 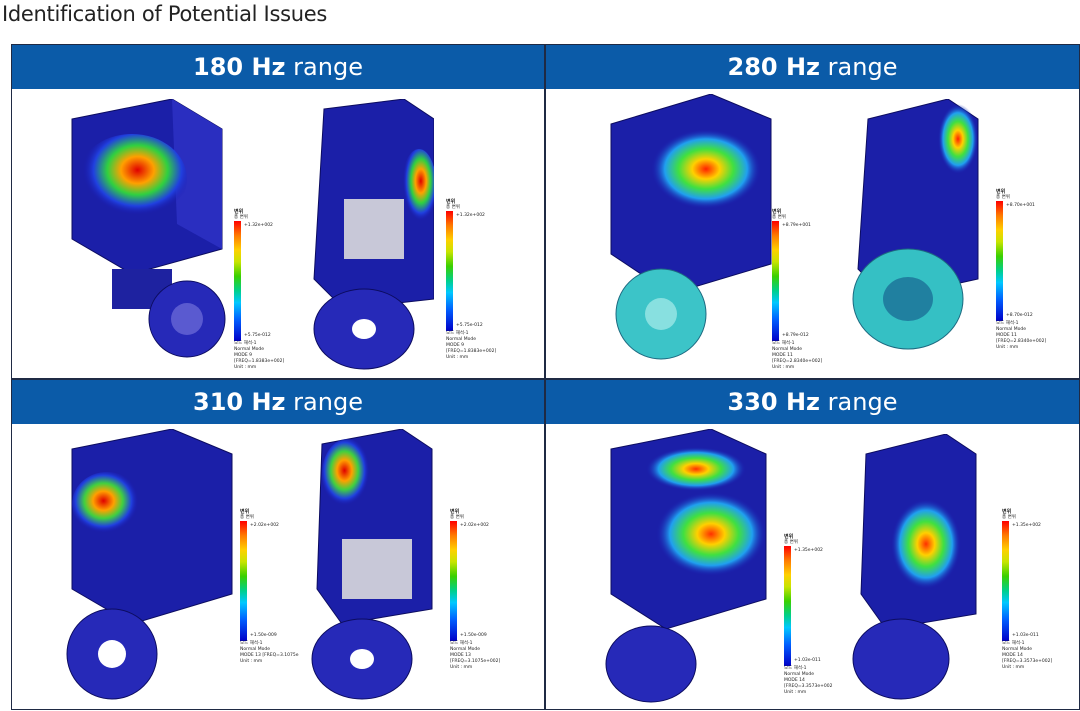 I want to click on legend-min-value: +8.70e-012, so click(x=1019, y=315).